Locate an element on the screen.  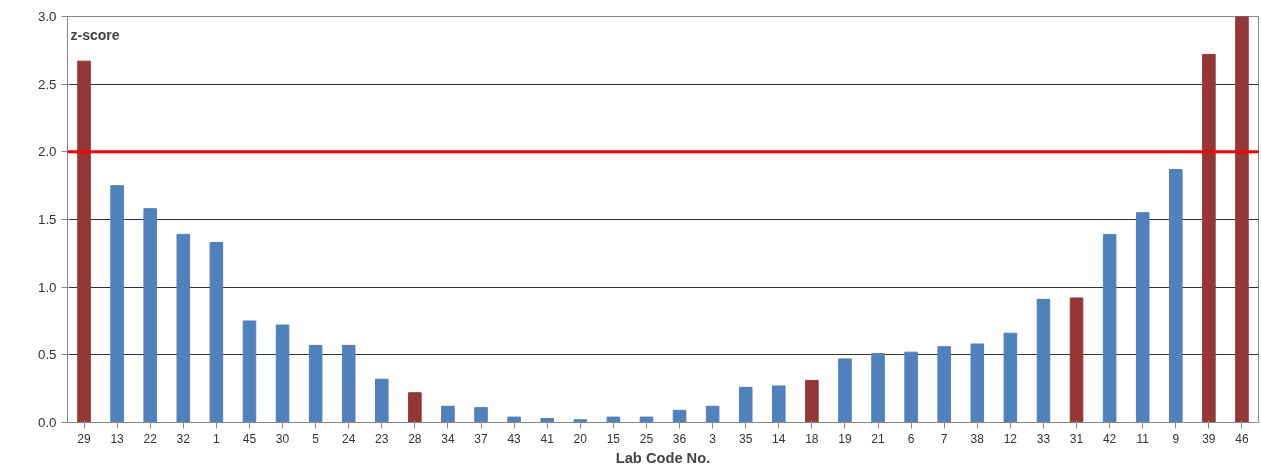
x-tick-label: 1 is located at coordinates (217, 438).